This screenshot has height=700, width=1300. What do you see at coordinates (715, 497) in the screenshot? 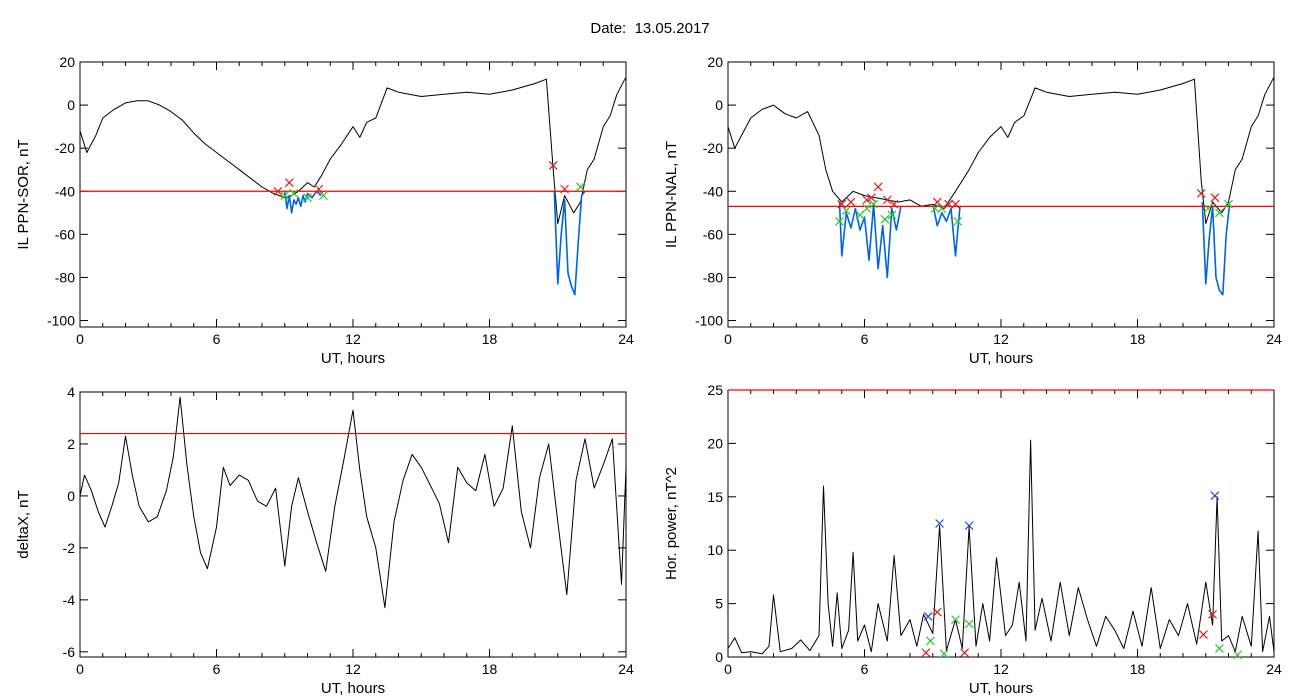
I see `y-tick-label: 15` at bounding box center [715, 497].